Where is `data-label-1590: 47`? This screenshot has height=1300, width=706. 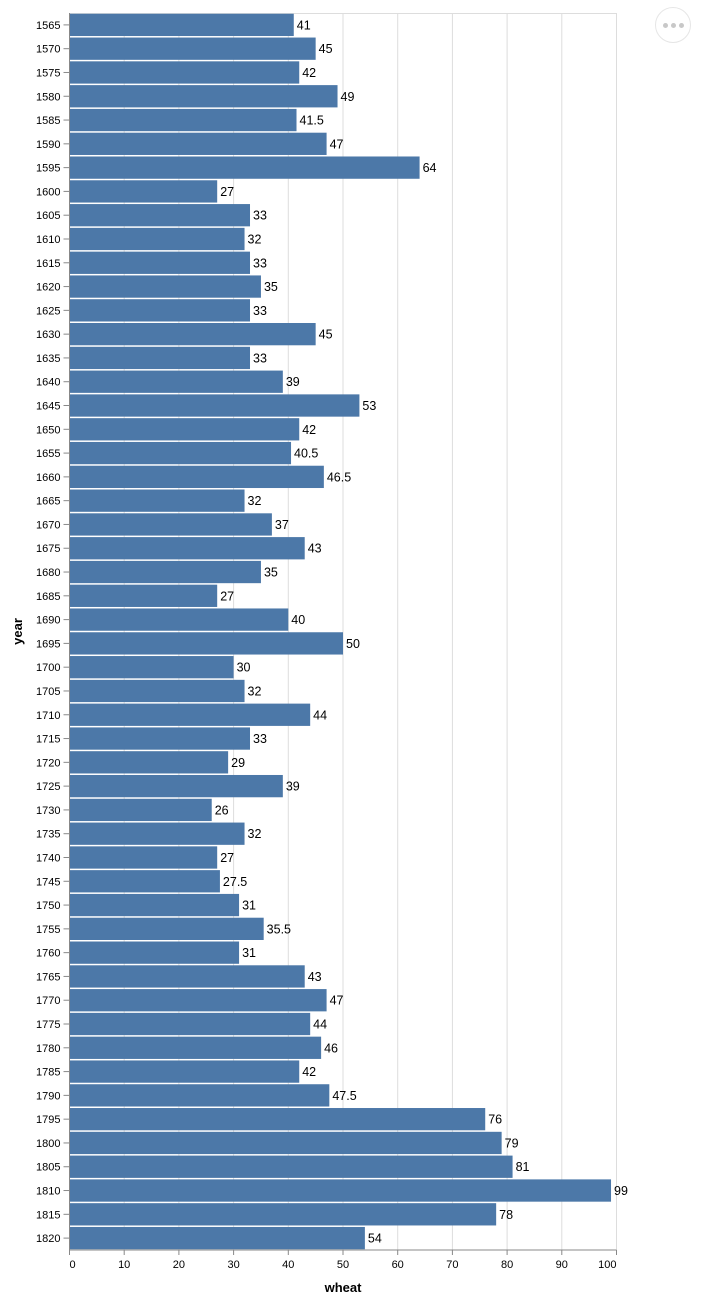
data-label-1590: 47 is located at coordinates (337, 144).